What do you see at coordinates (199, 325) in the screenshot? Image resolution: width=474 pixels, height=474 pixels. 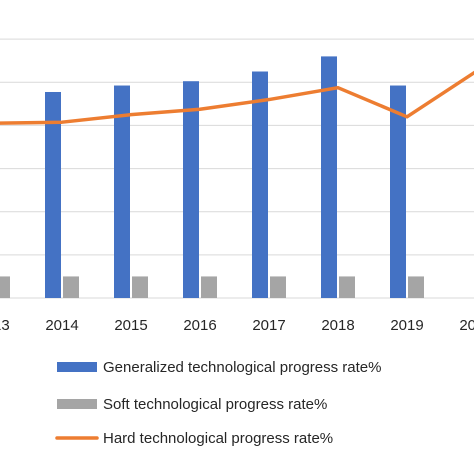 I see `x-tick-label: 2016` at bounding box center [199, 325].